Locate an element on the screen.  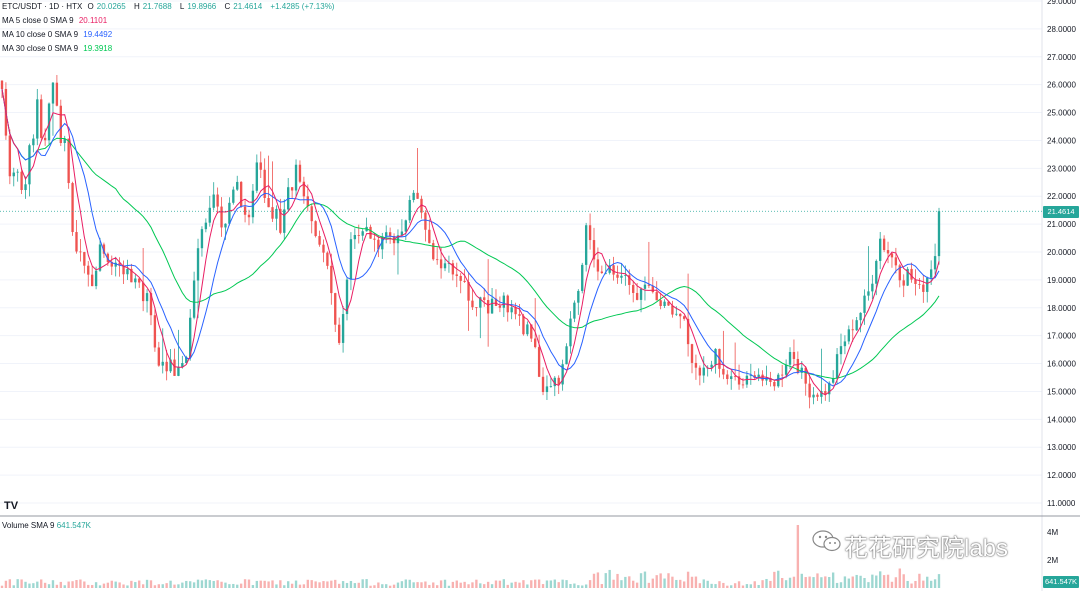
volume-label: Volume SMA 9 is located at coordinates (28, 525).